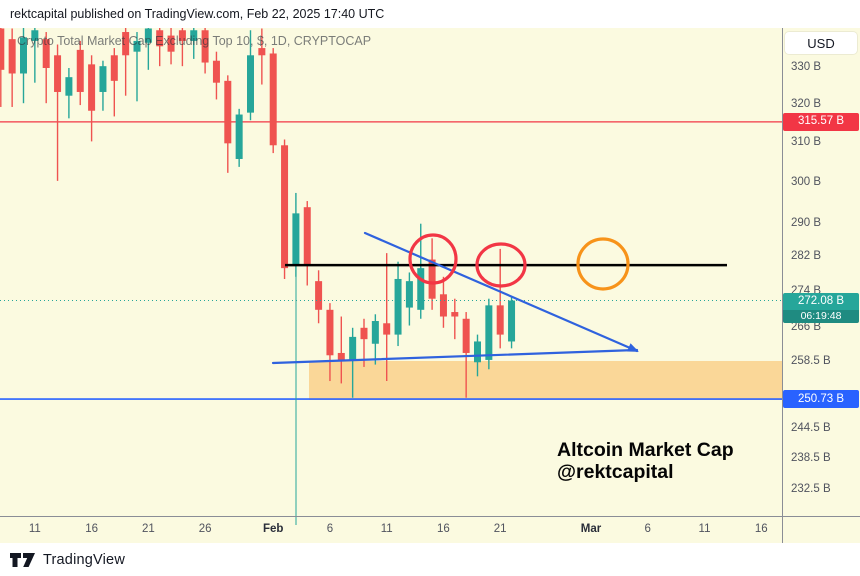 The image size is (860, 576). Describe the element at coordinates (591, 529) in the screenshot. I see `time-tick: Mar` at that location.